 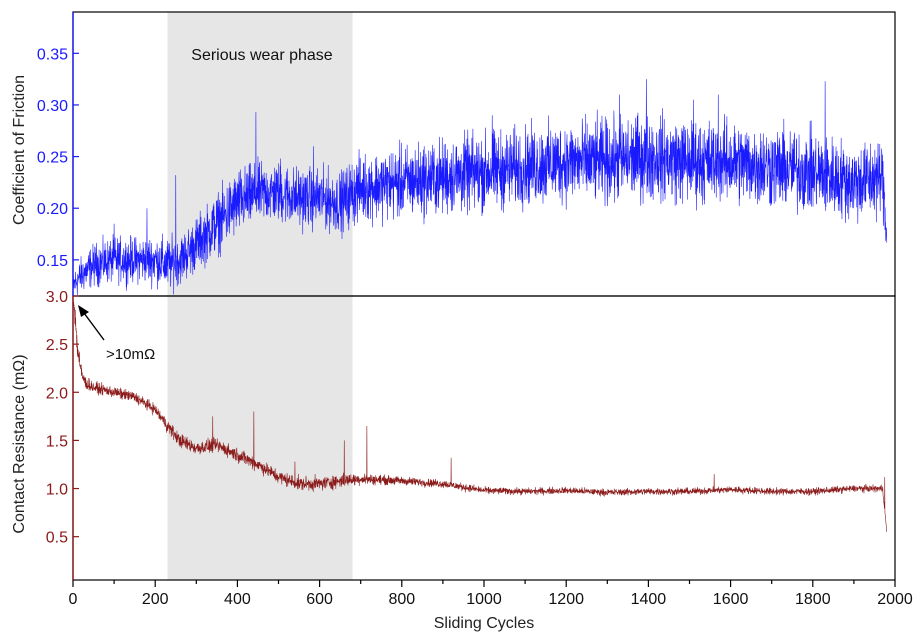 I want to click on resistance-y-axis-label: Contact Resistance (mΩ), so click(x=19, y=443).